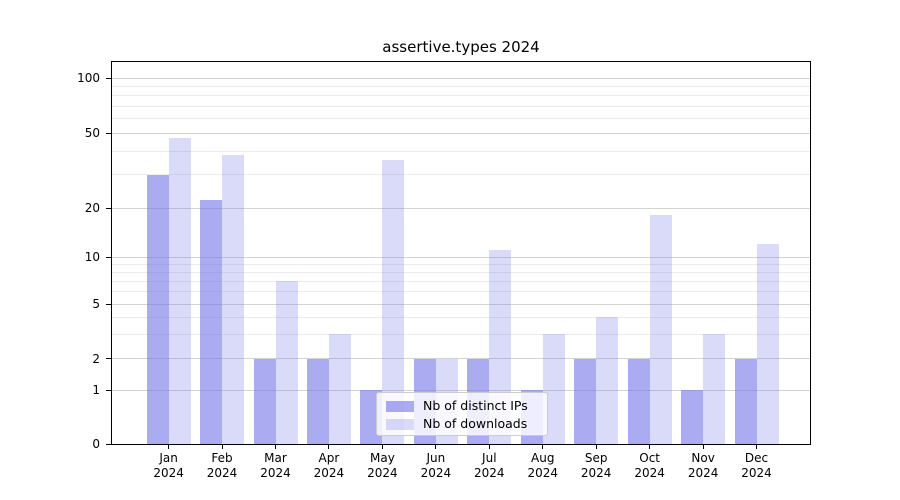 The height and width of the screenshot is (500, 900). Describe the element at coordinates (96, 304) in the screenshot. I see `y-axis-tick-label: 5` at that location.